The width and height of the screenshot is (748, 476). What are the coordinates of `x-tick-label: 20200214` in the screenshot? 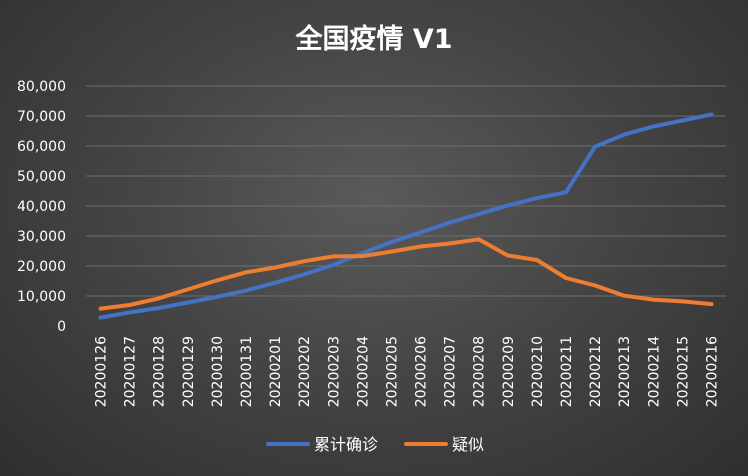 It's located at (654, 371).